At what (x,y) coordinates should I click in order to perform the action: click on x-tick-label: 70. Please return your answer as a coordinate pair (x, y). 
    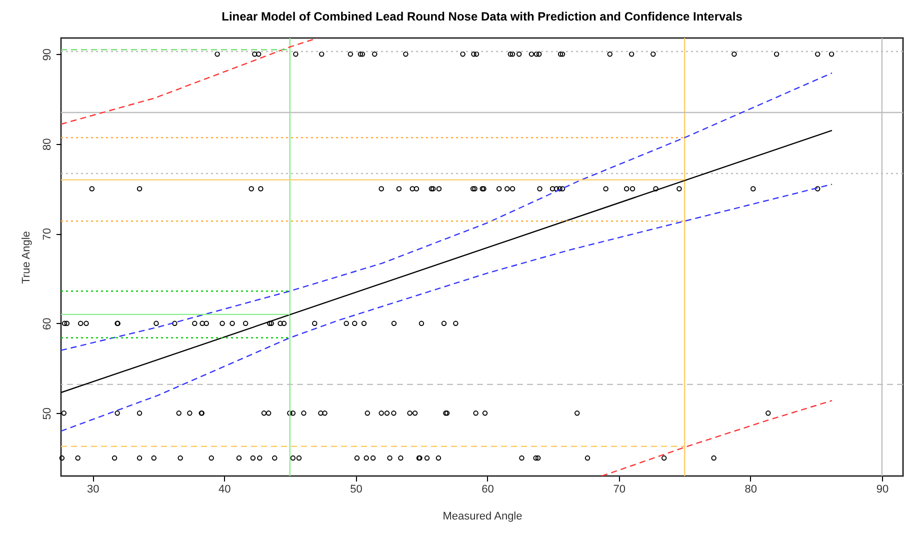
    Looking at the image, I should click on (619, 490).